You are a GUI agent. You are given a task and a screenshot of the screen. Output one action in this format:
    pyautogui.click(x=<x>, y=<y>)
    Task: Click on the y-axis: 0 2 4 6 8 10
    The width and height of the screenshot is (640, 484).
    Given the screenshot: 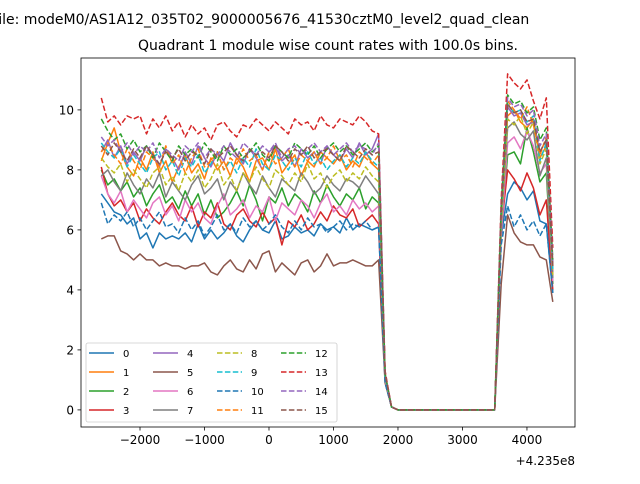 What is the action you would take?
    pyautogui.click(x=70, y=260)
    